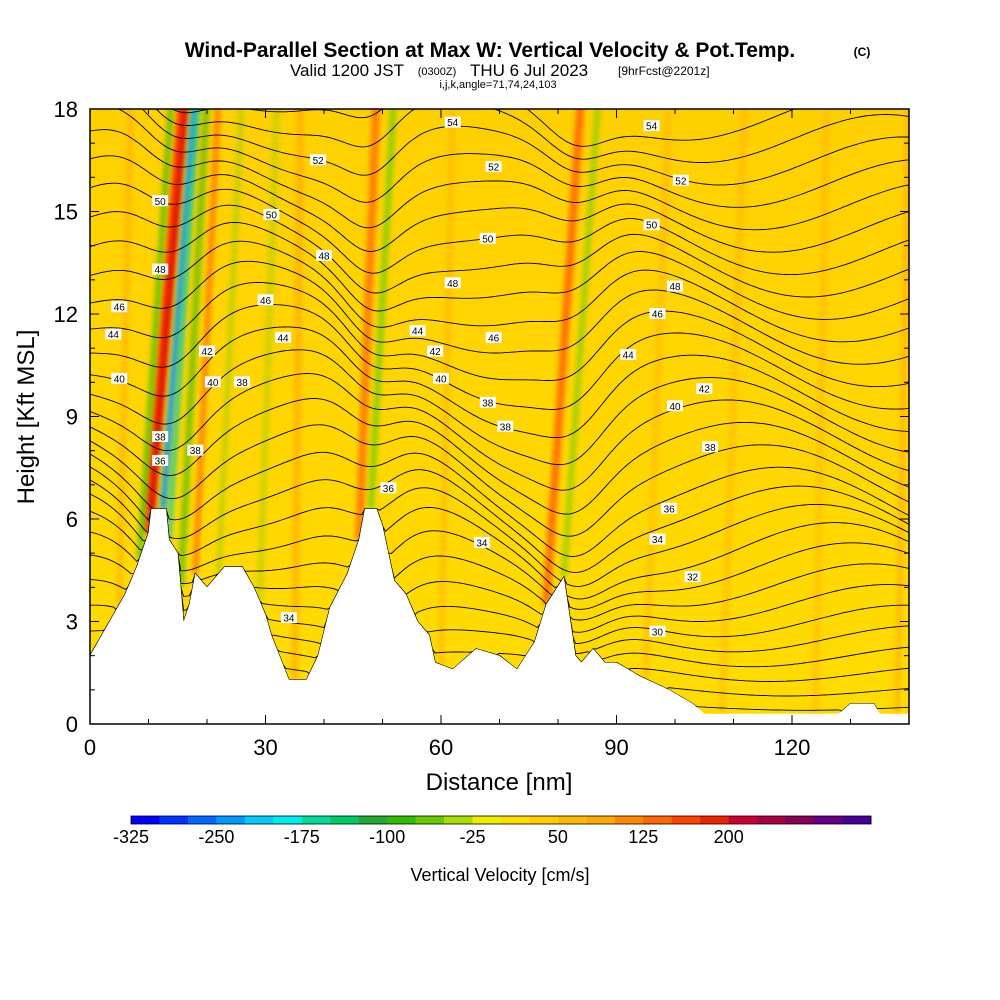  I want to click on contour-label-text: 48, so click(453, 284).